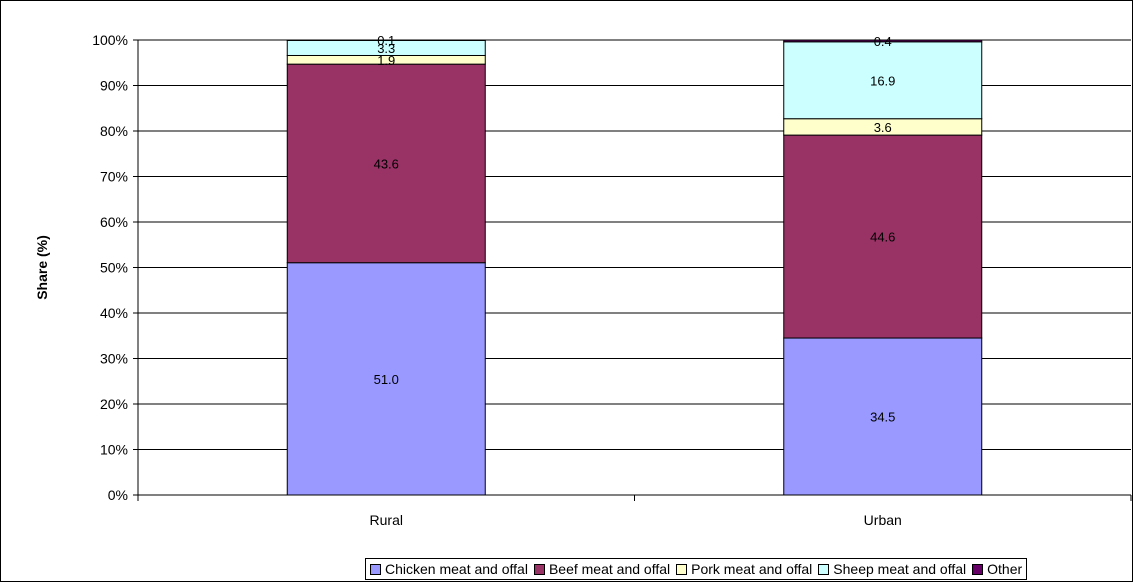 The height and width of the screenshot is (582, 1133). What do you see at coordinates (114, 222) in the screenshot?
I see `y-tick-label: 60%` at bounding box center [114, 222].